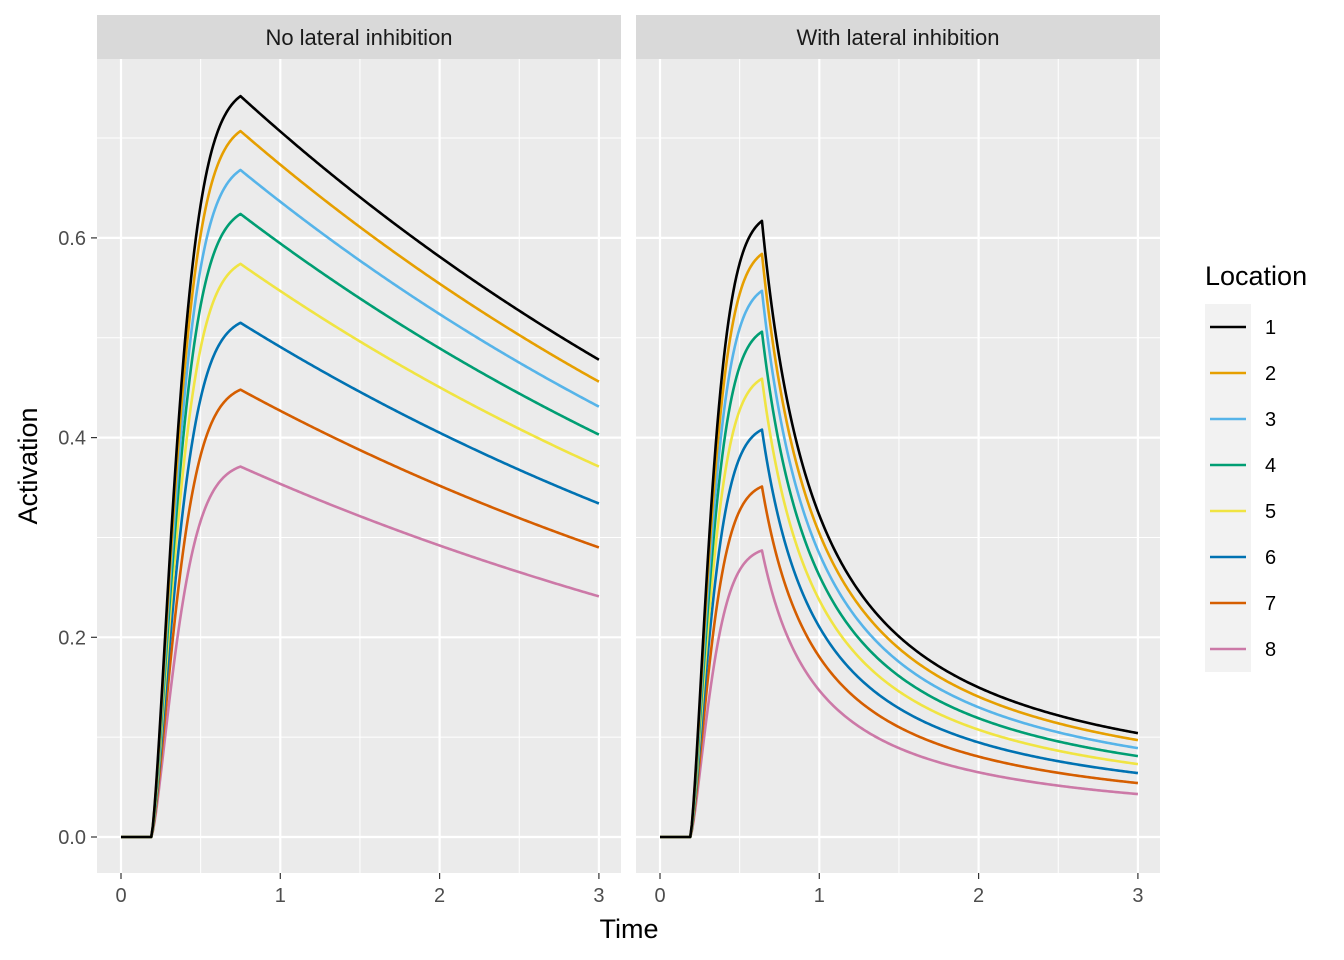 This screenshot has height=960, width=1344. I want to click on y-axis-title: Activation, so click(28, 465).